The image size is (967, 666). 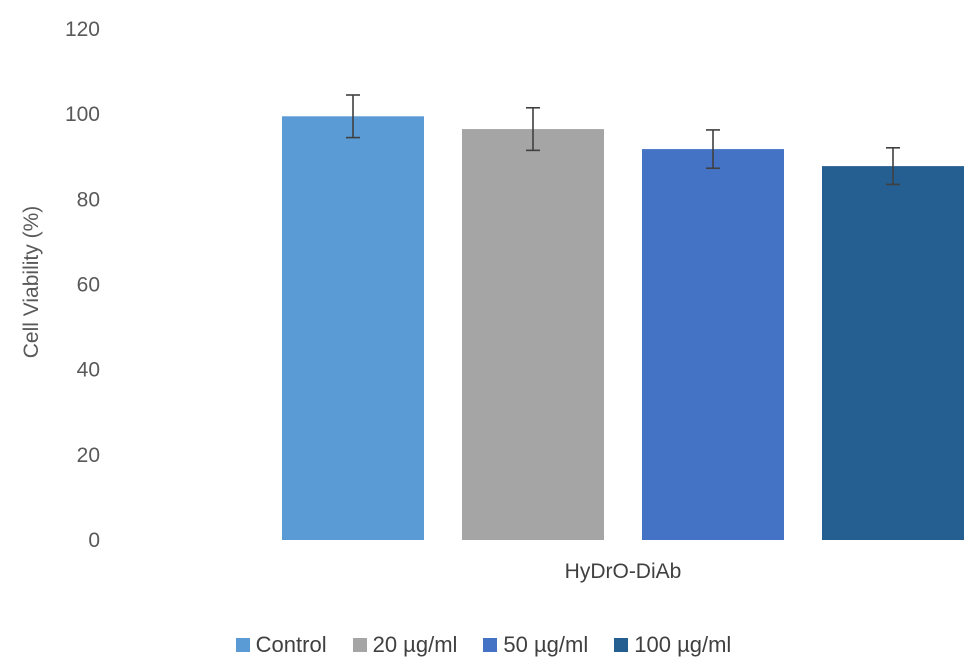 What do you see at coordinates (415, 644) in the screenshot?
I see `legend-label: 20 µg/ml` at bounding box center [415, 644].